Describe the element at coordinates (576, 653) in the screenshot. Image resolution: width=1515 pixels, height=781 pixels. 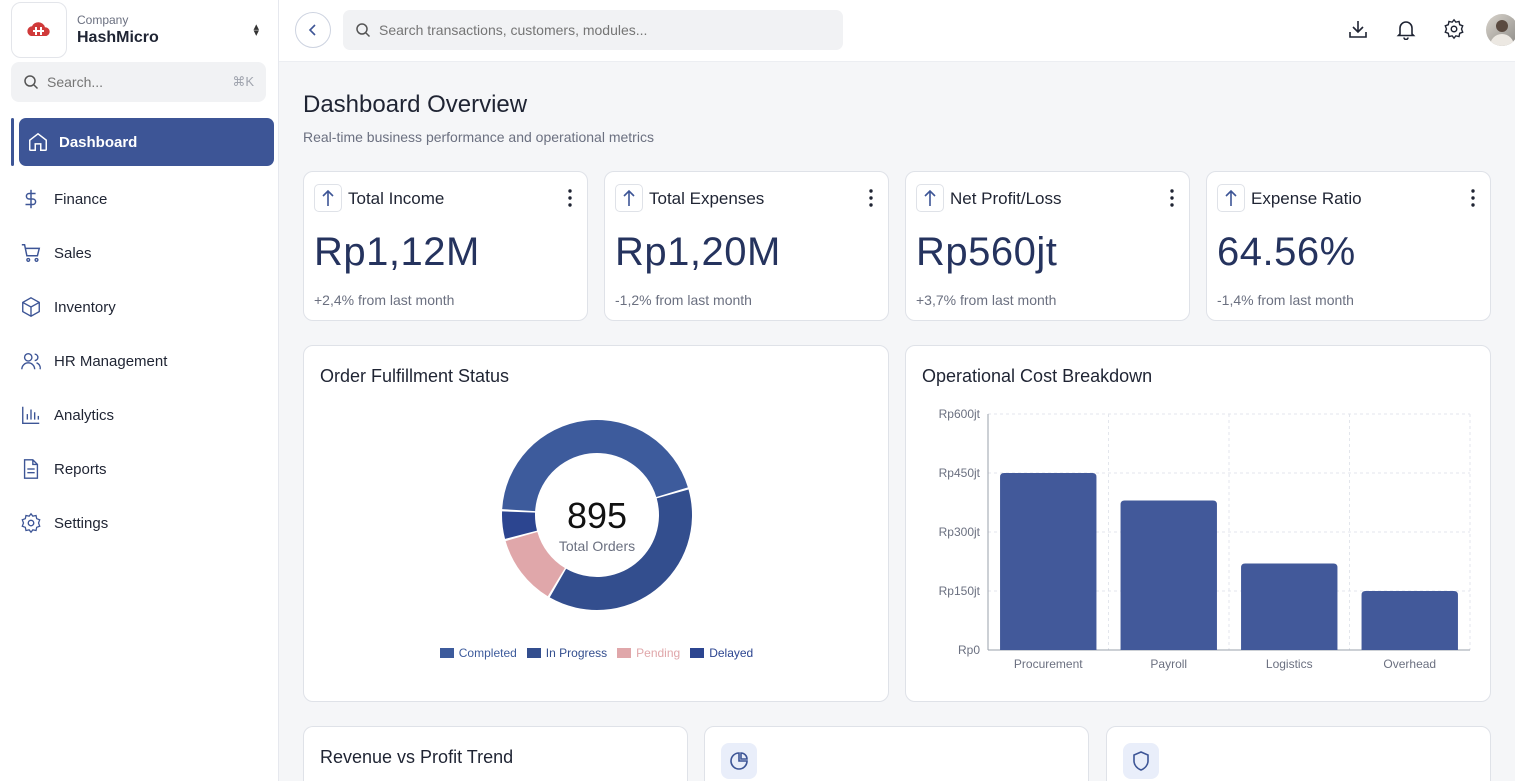
I see `legend-label: In Progress` at that location.